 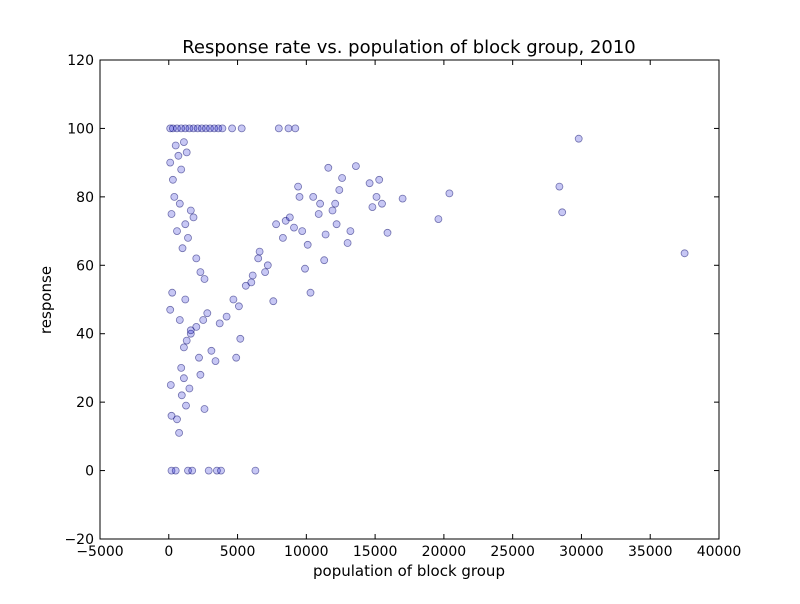 What do you see at coordinates (89, 472) in the screenshot?
I see `y-tick-label: 0` at bounding box center [89, 472].